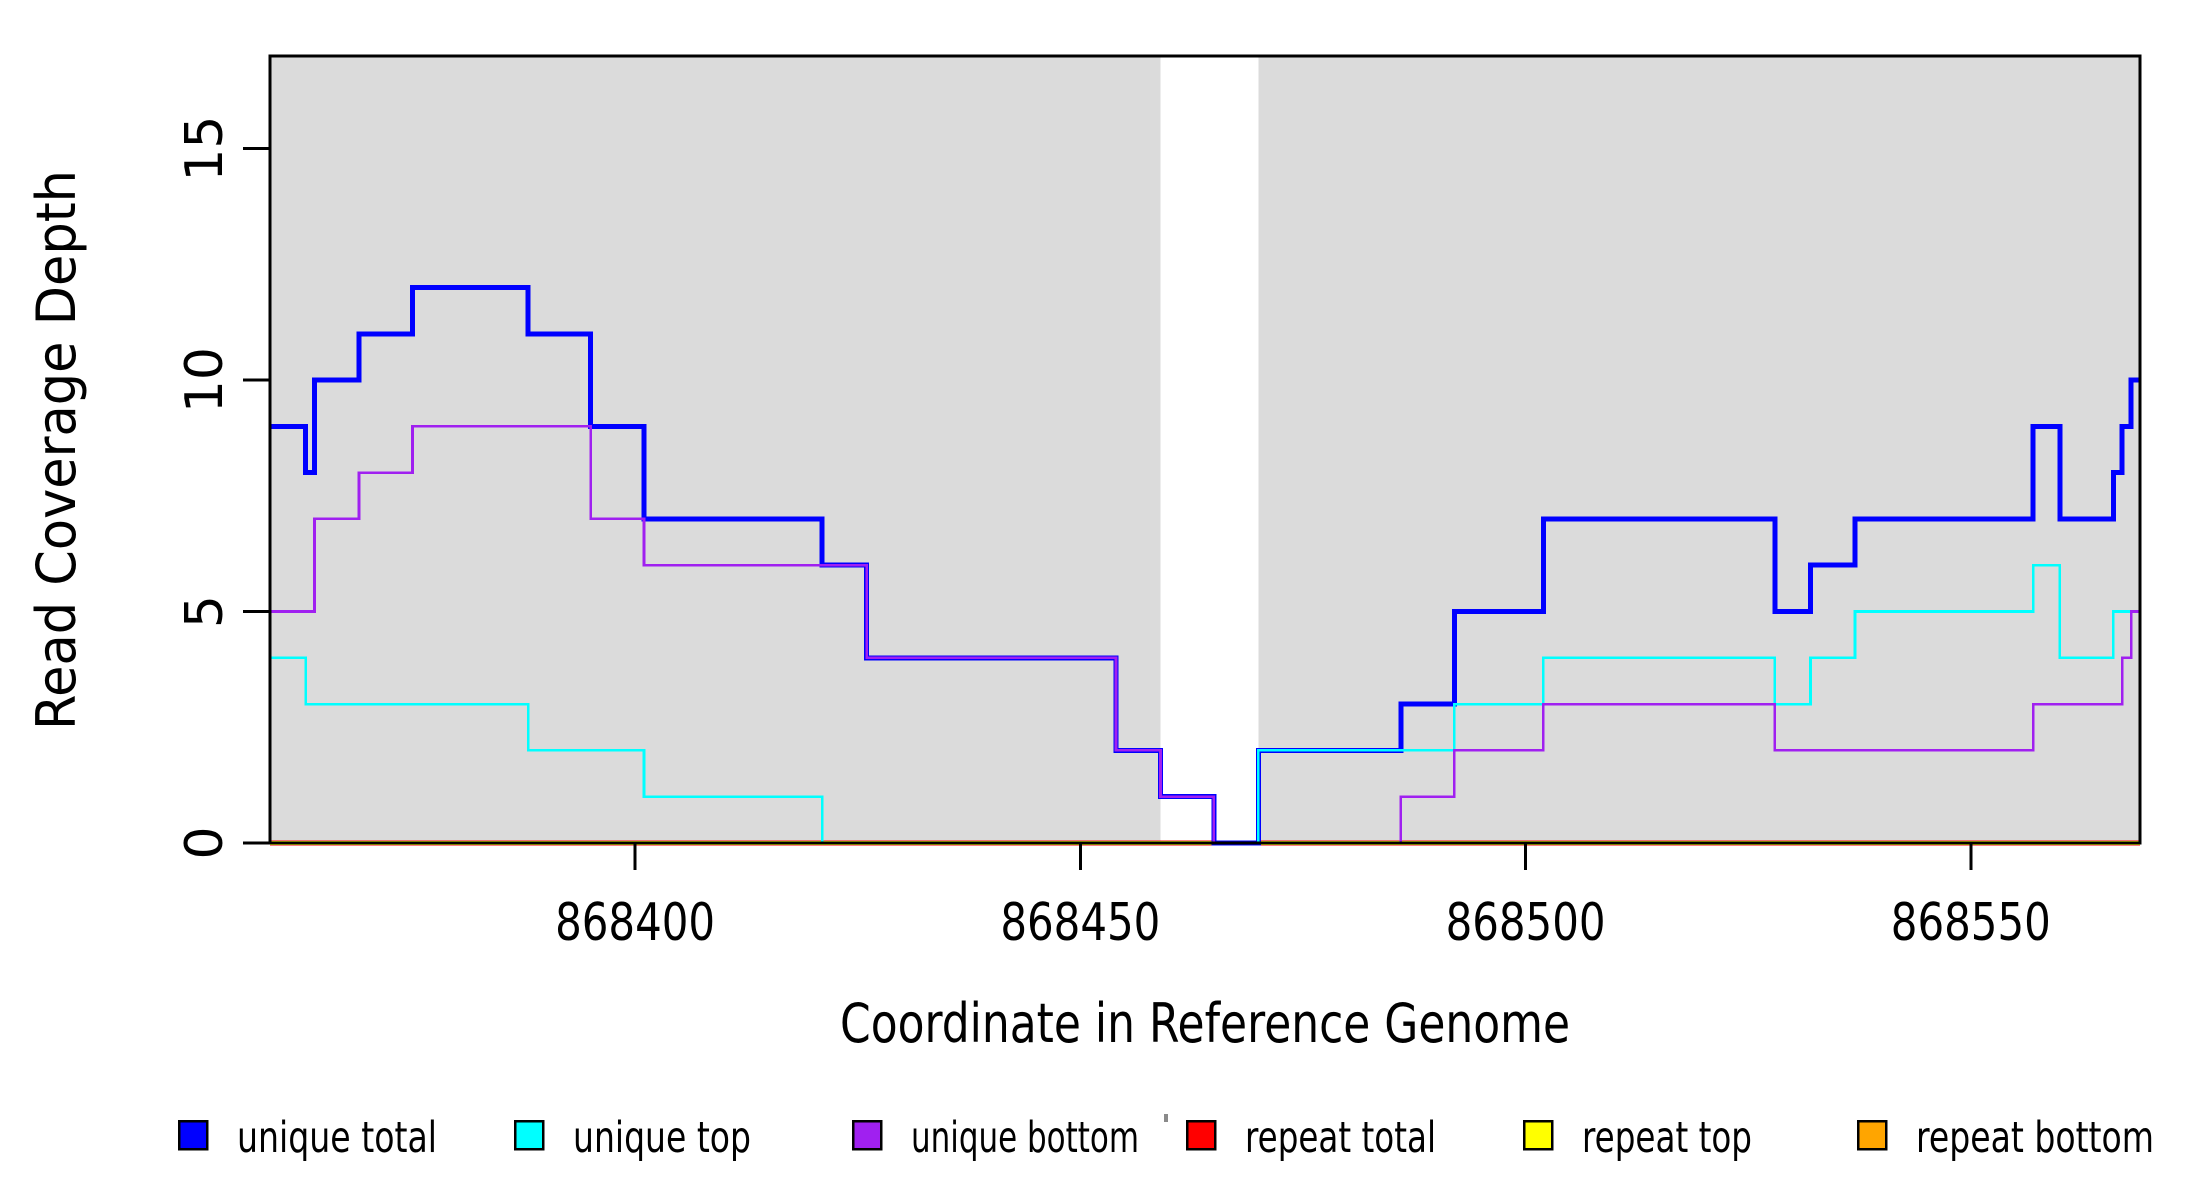 This screenshot has height=1204, width=2200. Describe the element at coordinates (1538, 1135) in the screenshot. I see `legend-swatch-repeat-top` at that location.